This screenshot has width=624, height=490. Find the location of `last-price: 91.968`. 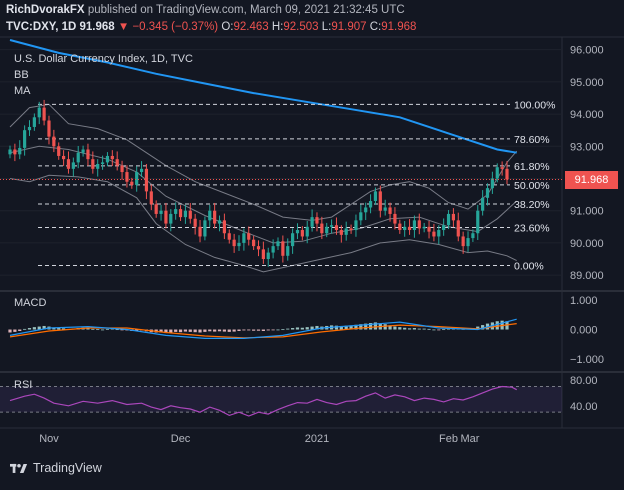

last-price: 91.968 is located at coordinates (97, 27).